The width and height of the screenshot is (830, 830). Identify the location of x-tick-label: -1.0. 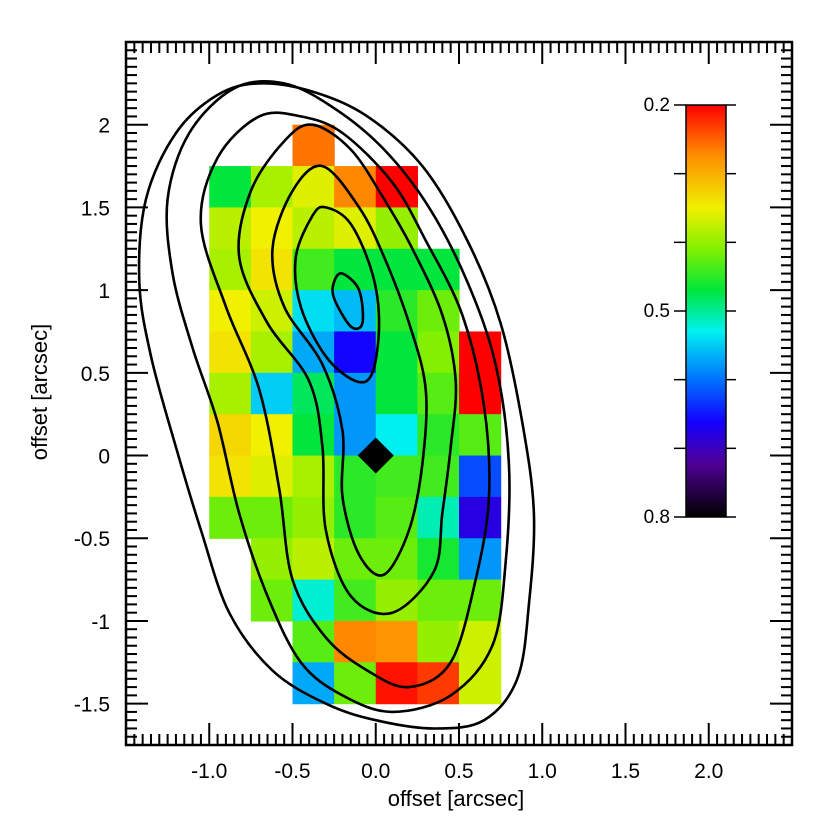
(209, 771).